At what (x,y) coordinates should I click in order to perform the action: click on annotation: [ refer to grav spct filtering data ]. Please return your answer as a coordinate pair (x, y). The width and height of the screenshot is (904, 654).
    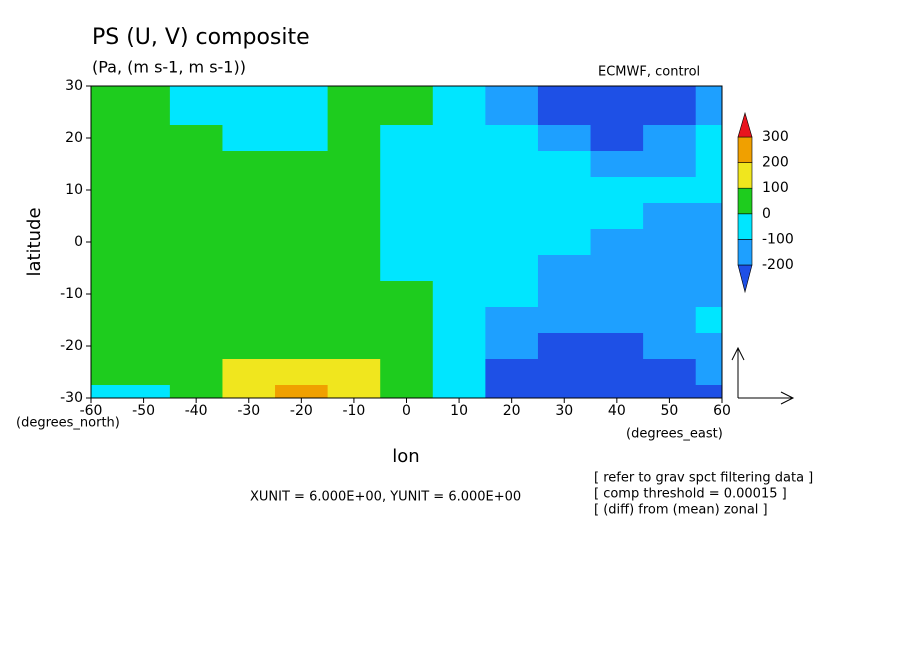
    Looking at the image, I should click on (703, 478).